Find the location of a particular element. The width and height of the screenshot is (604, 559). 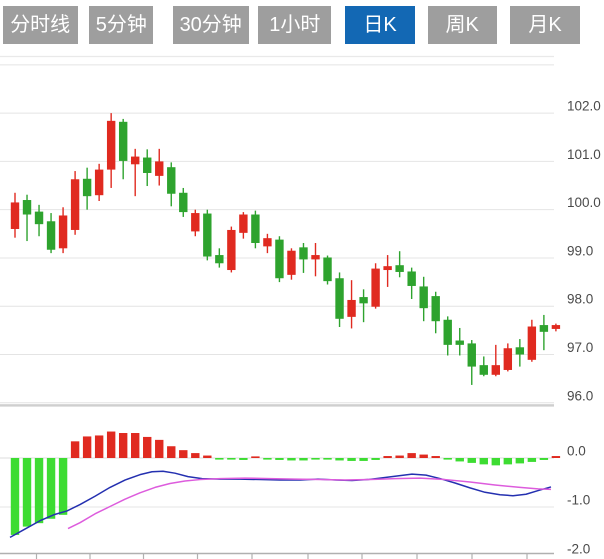

tab-daily: 日K is located at coordinates (380, 25).